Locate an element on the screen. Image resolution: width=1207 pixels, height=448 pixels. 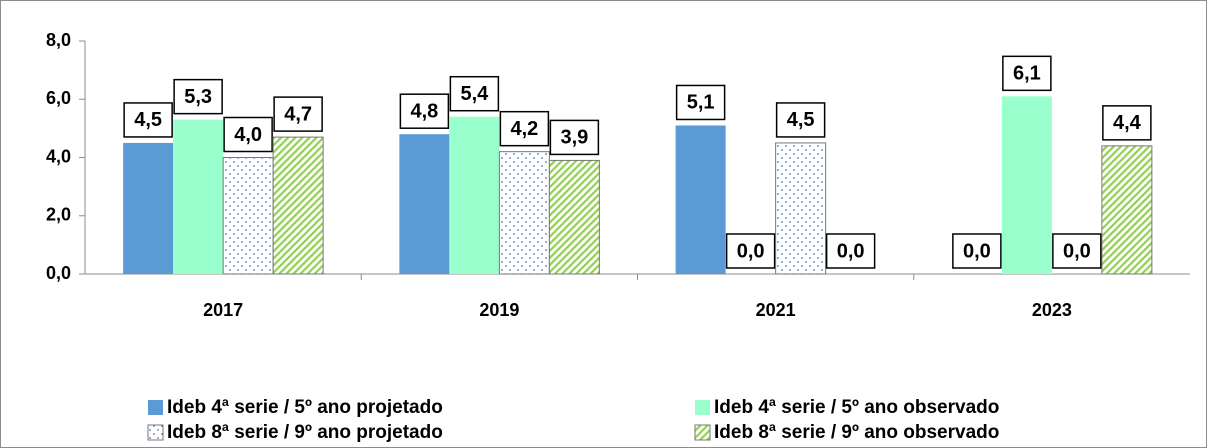
value-label: 5,1 is located at coordinates (701, 103).